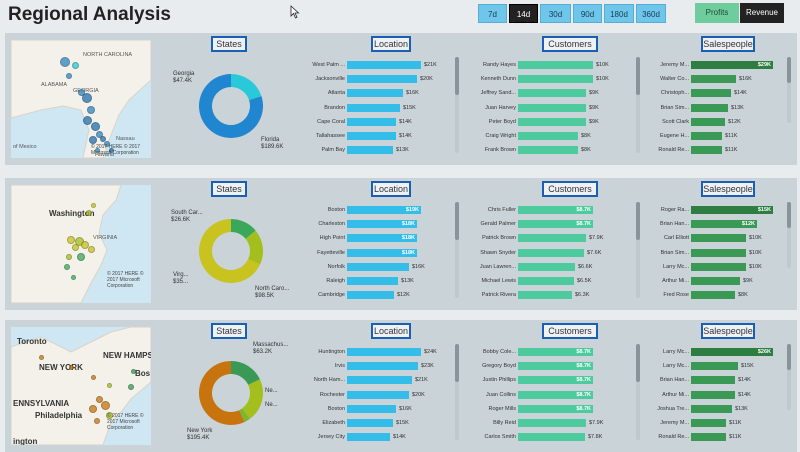 The width and height of the screenshot is (800, 452). I want to click on salespeople-bar-row: Arthur Mi... $14K, so click(720, 395).